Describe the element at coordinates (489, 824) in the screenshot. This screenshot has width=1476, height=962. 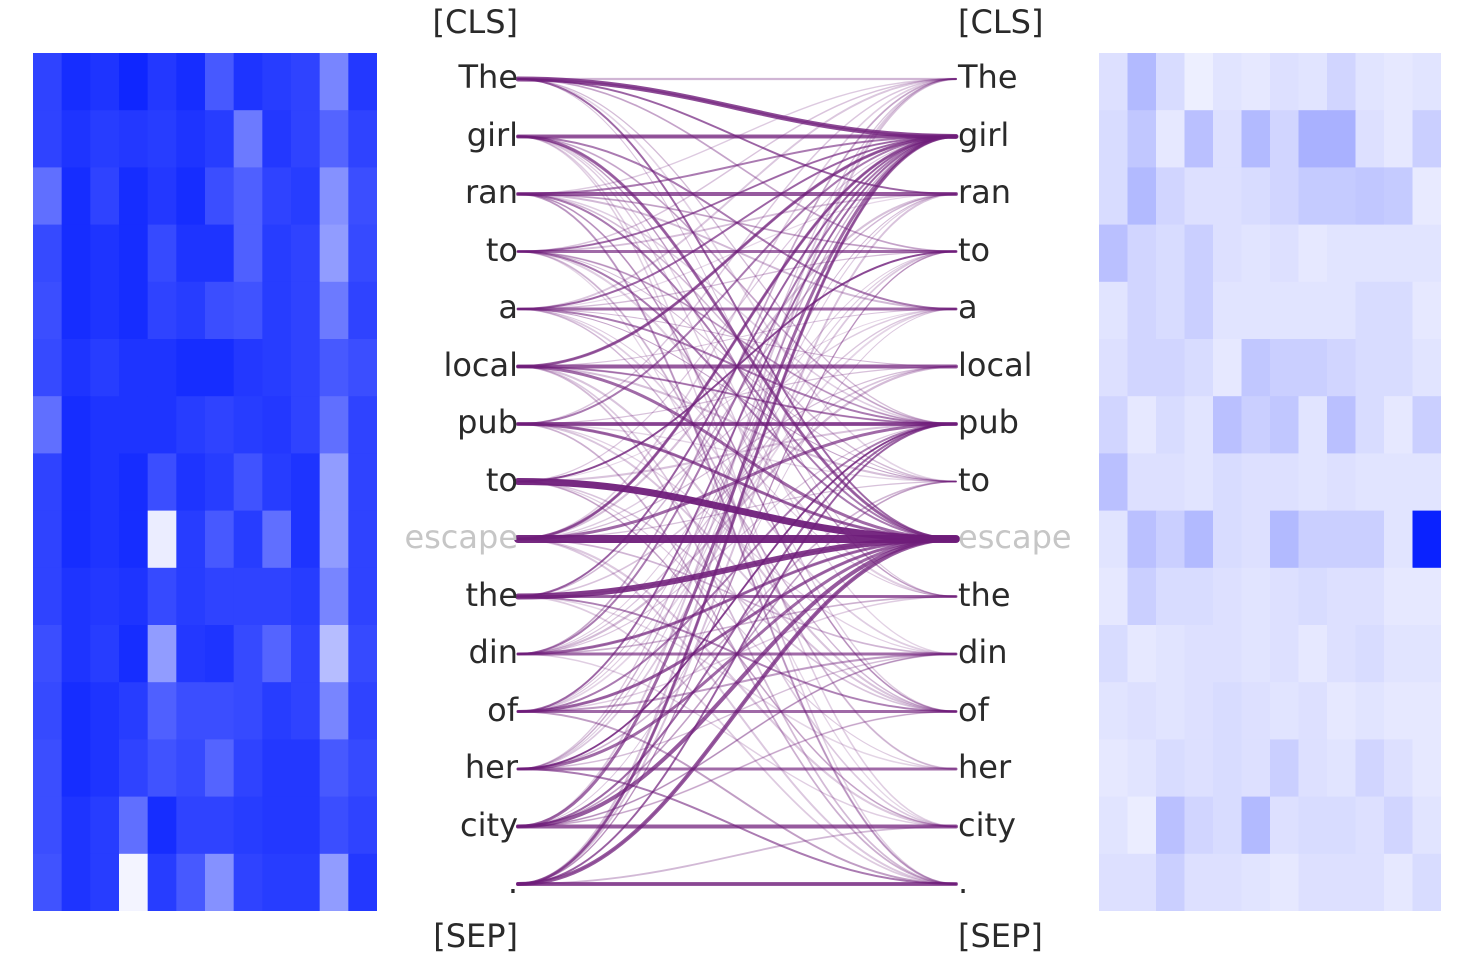
I see `left-token-13: city` at that location.